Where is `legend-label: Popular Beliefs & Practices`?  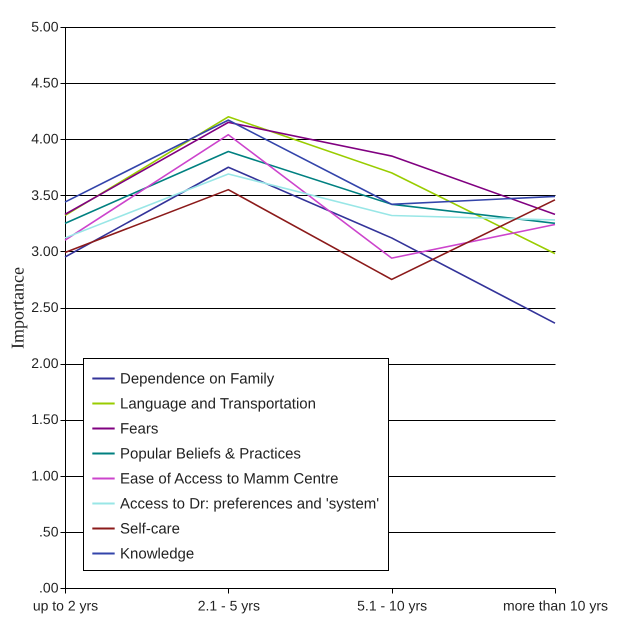 legend-label: Popular Beliefs & Practices is located at coordinates (210, 454).